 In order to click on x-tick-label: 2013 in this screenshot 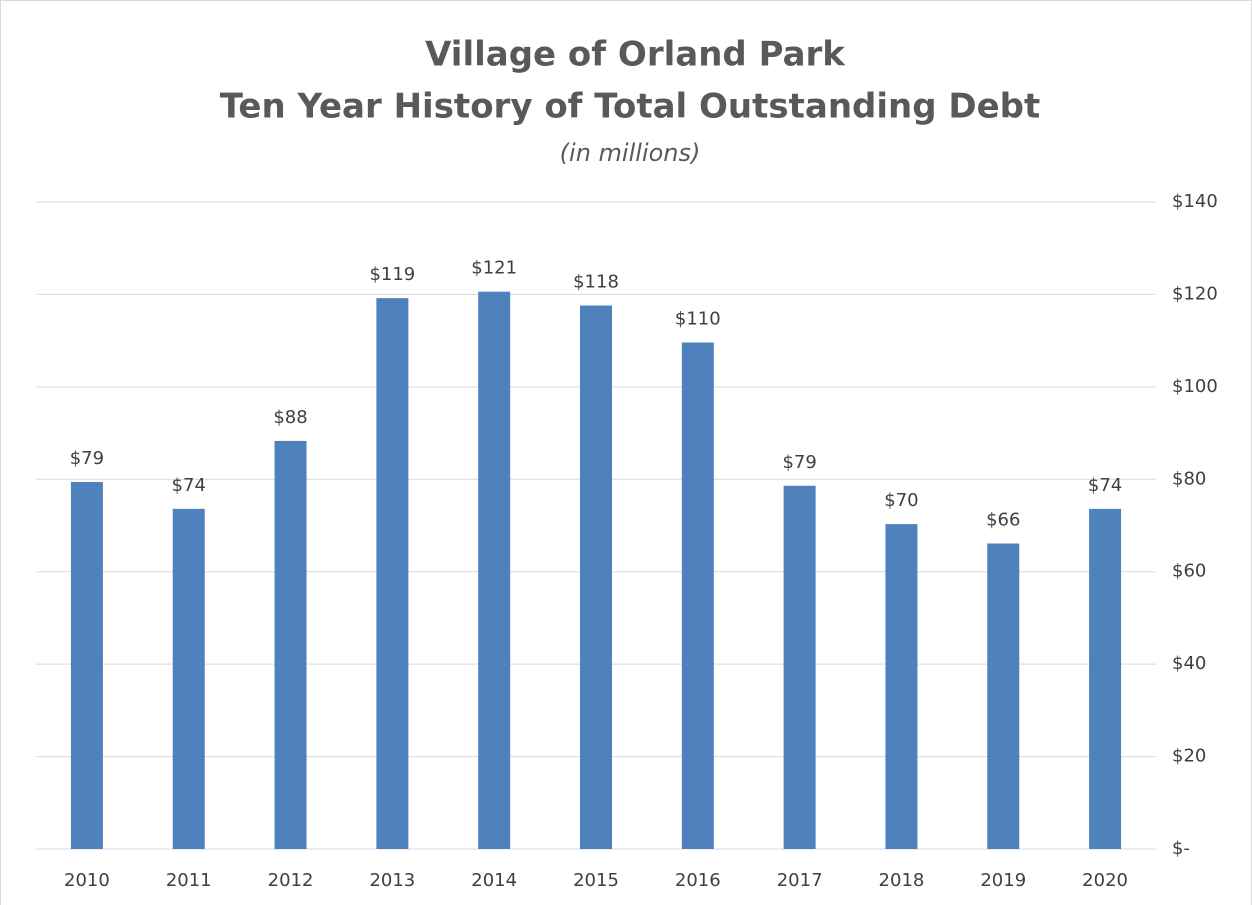, I will do `click(392, 880)`.